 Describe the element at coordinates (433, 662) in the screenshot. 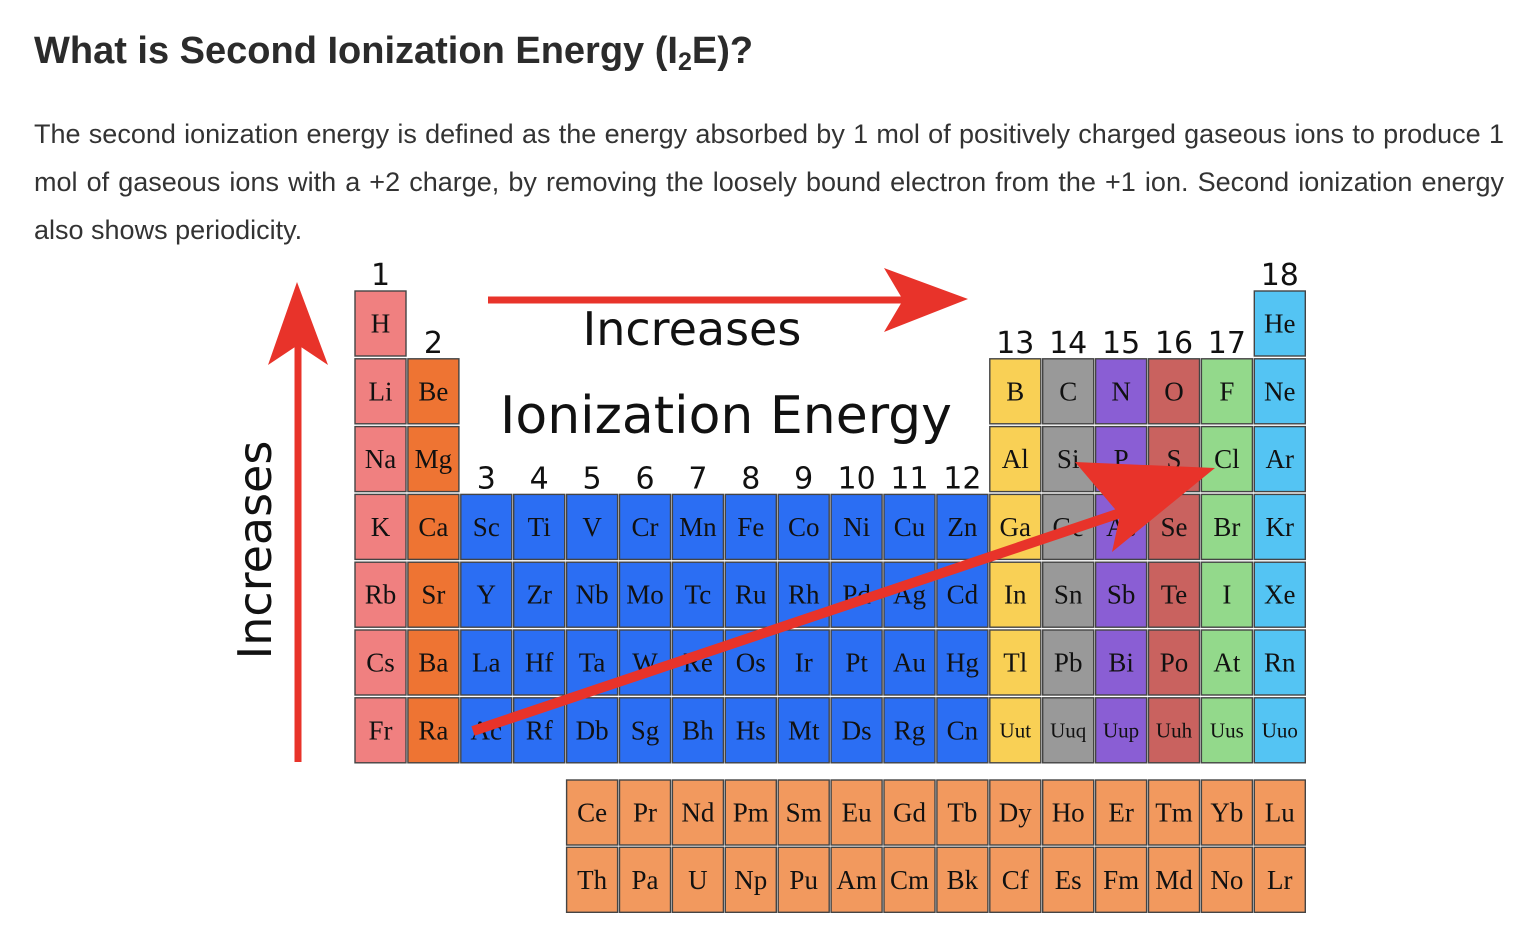

I see `element-ba: Ba` at that location.